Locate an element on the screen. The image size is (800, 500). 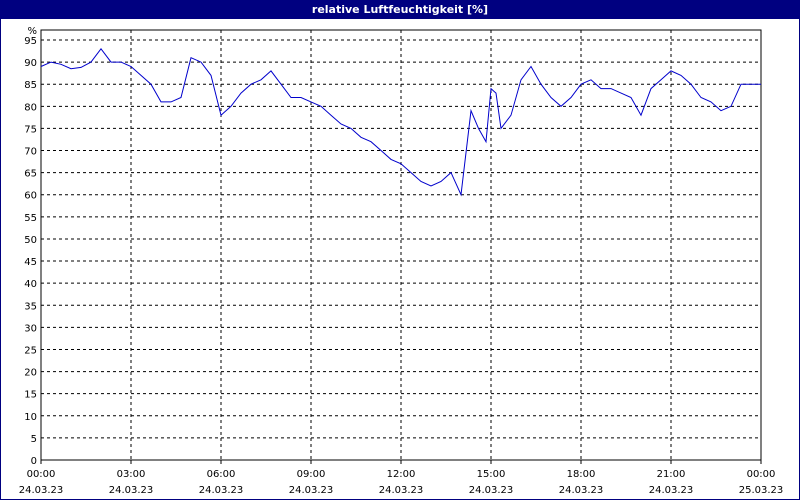
x-tick-time-label: 21:00 is located at coordinates (671, 474).